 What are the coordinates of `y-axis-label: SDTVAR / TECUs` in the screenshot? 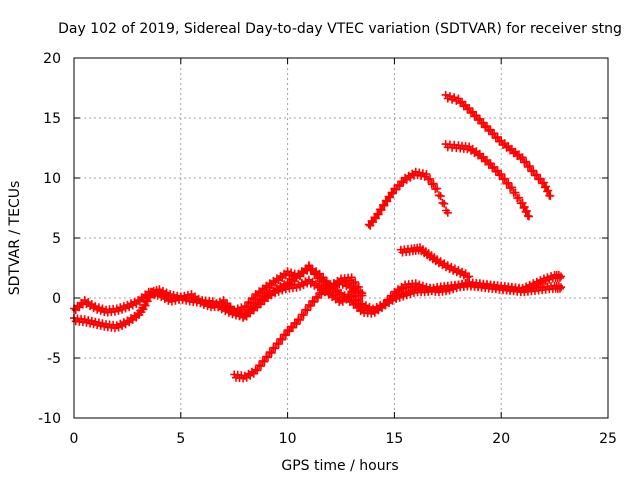 It's located at (15, 238).